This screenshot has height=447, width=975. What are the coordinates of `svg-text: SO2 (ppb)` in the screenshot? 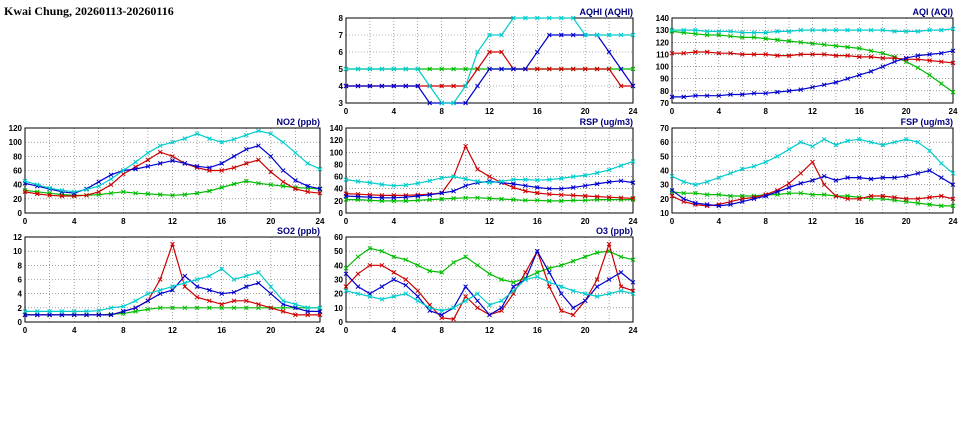 It's located at (298, 231).